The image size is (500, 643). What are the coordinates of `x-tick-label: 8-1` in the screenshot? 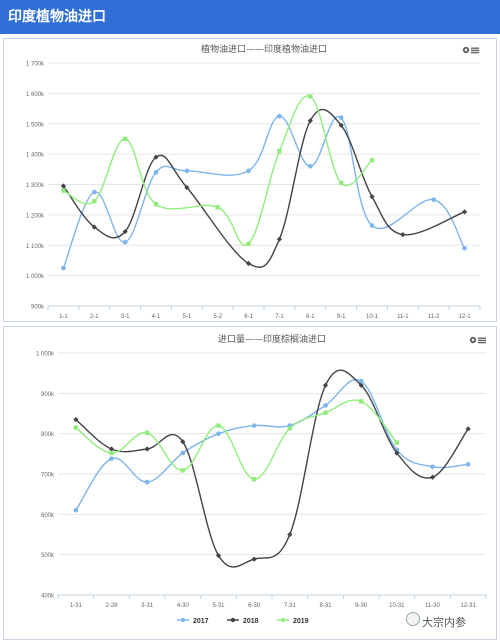 It's located at (310, 317).